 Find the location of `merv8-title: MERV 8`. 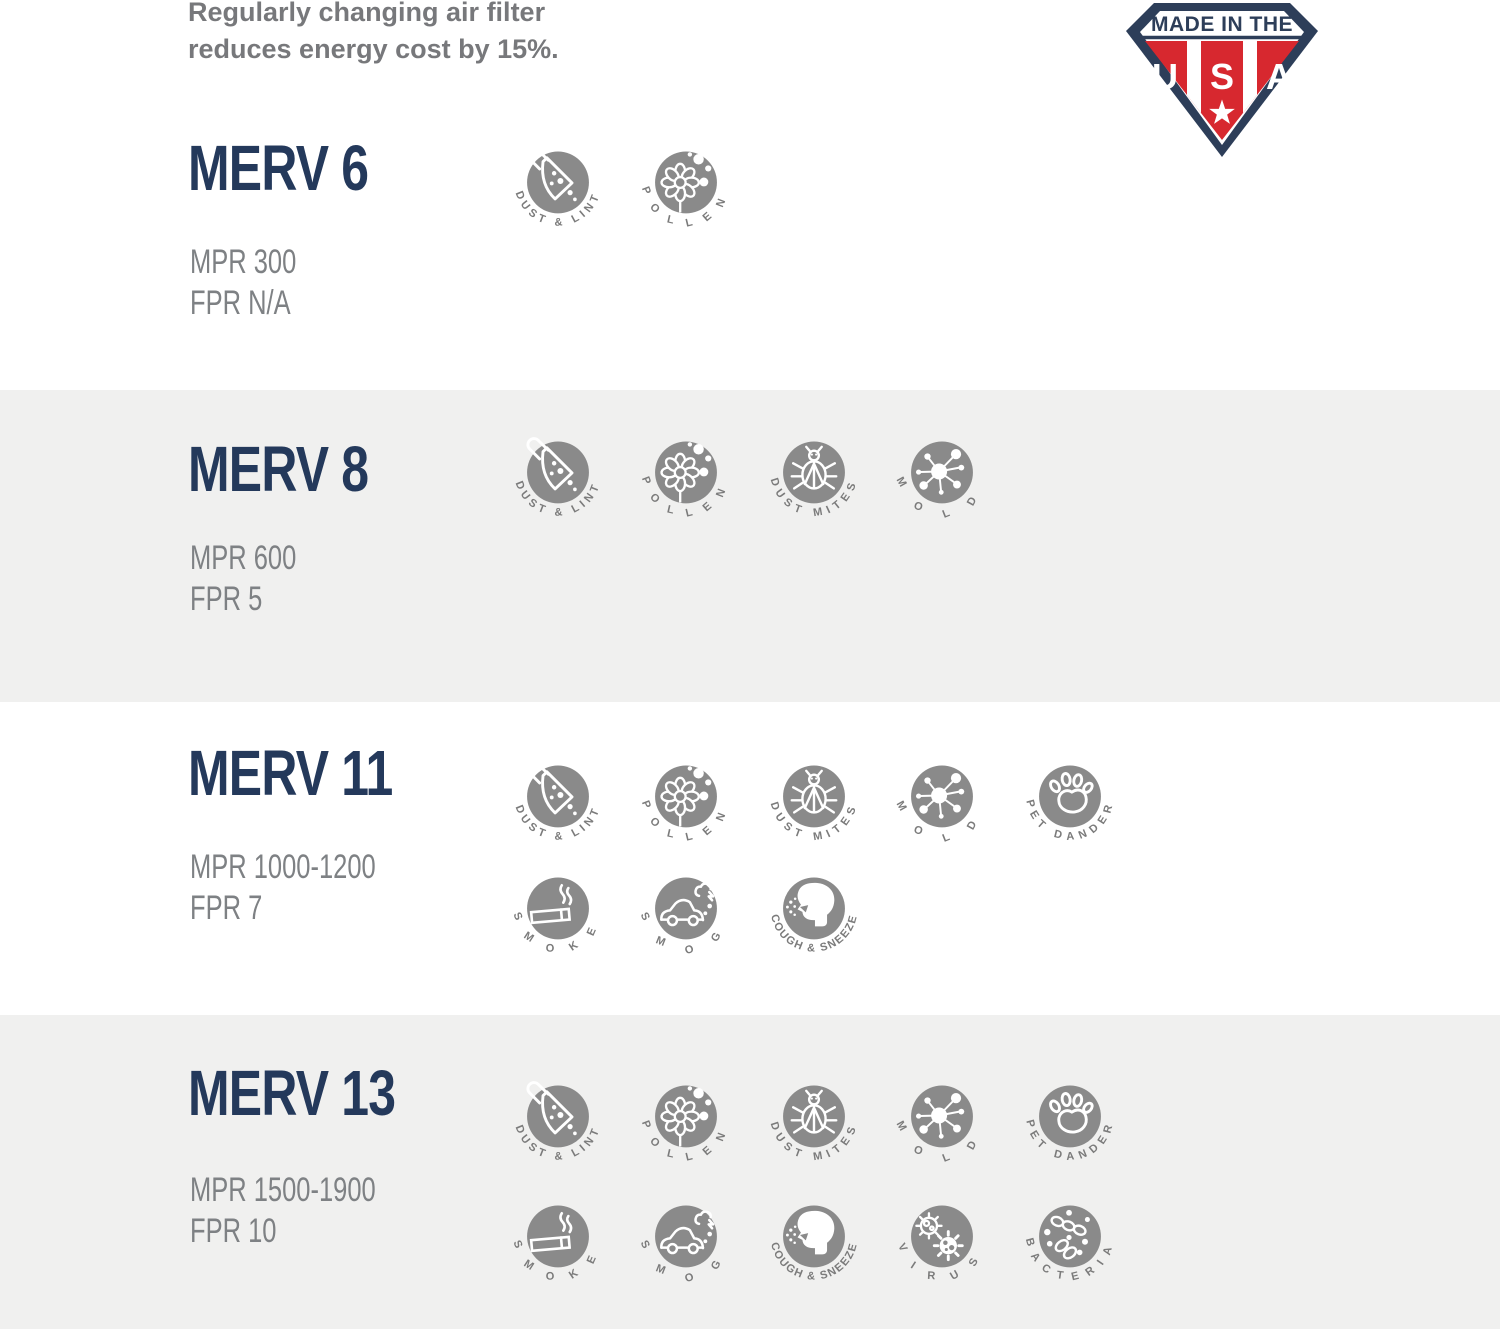

merv8-title: MERV 8 is located at coordinates (278, 469).